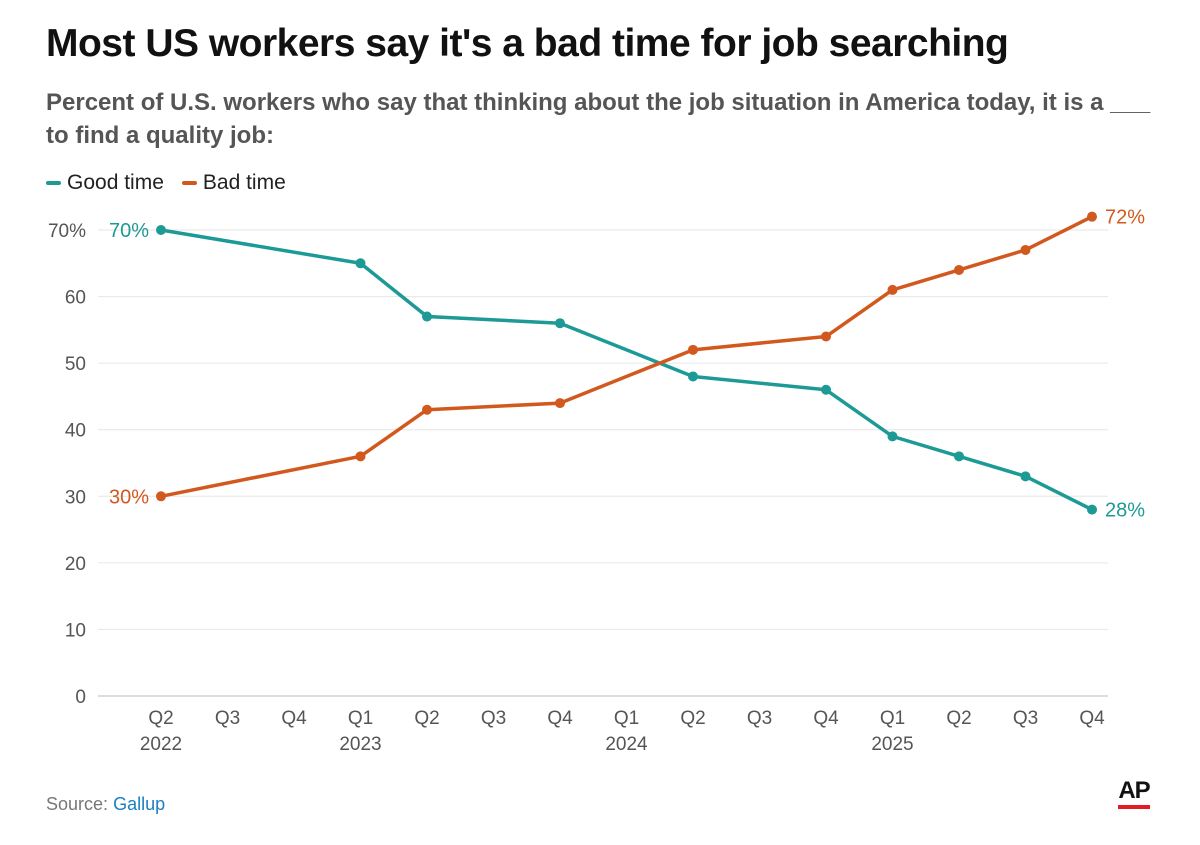 The image size is (1200, 845). I want to click on x-tick-year-2024: 2024, so click(626, 744).